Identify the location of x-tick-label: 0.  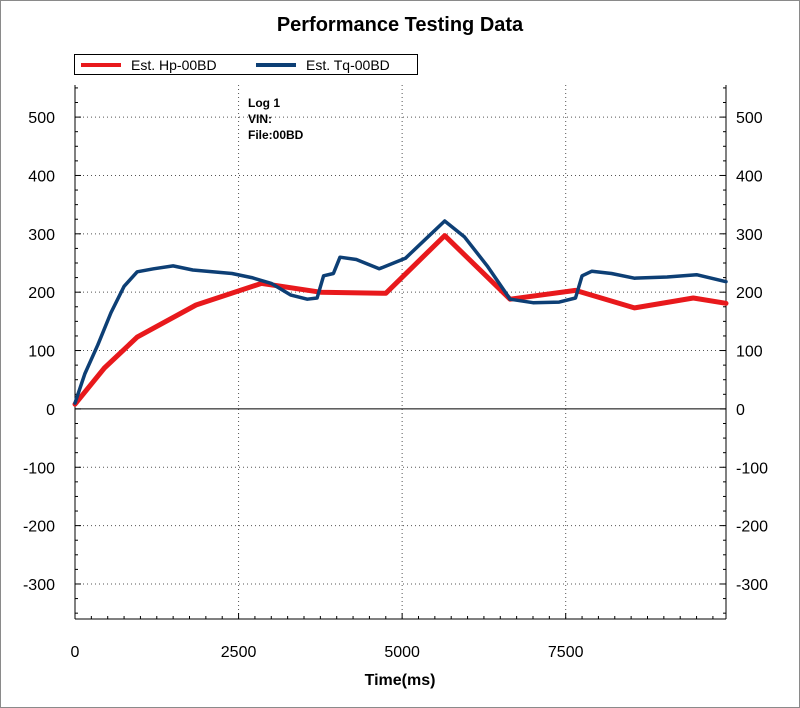
(75, 652).